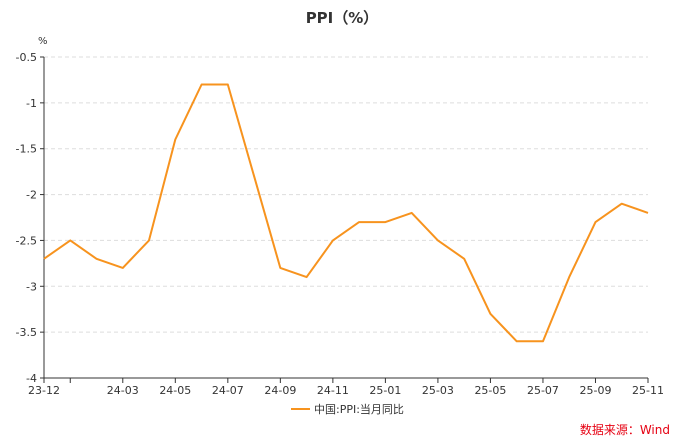 Image resolution: width=693 pixels, height=447 pixels. I want to click on chart-title: PPI（%）, so click(342, 18).